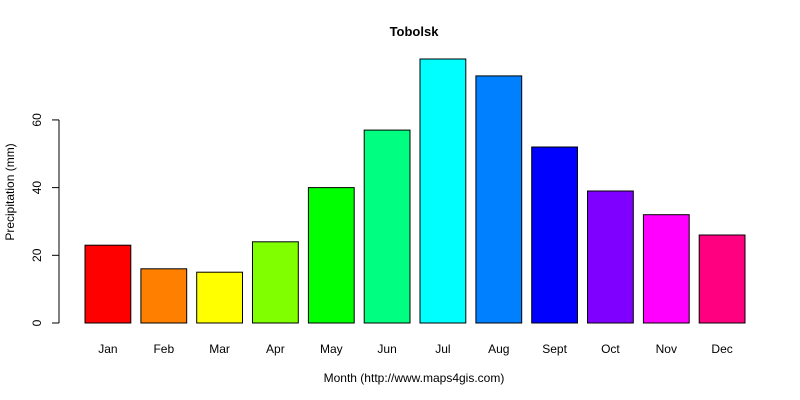  Describe the element at coordinates (37, 188) in the screenshot. I see `y-tick-label: 40` at that location.